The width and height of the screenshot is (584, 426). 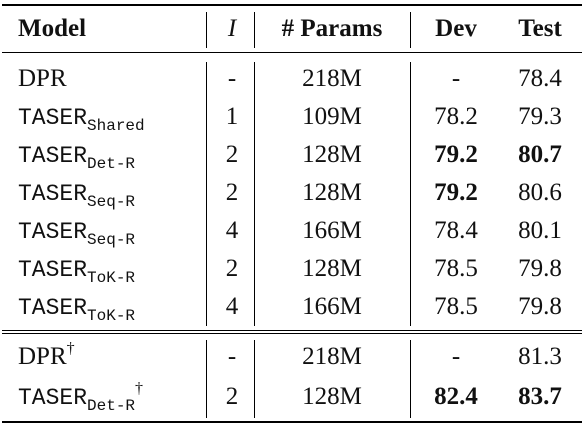 I want to click on bottom-rule, so click(x=292, y=422).